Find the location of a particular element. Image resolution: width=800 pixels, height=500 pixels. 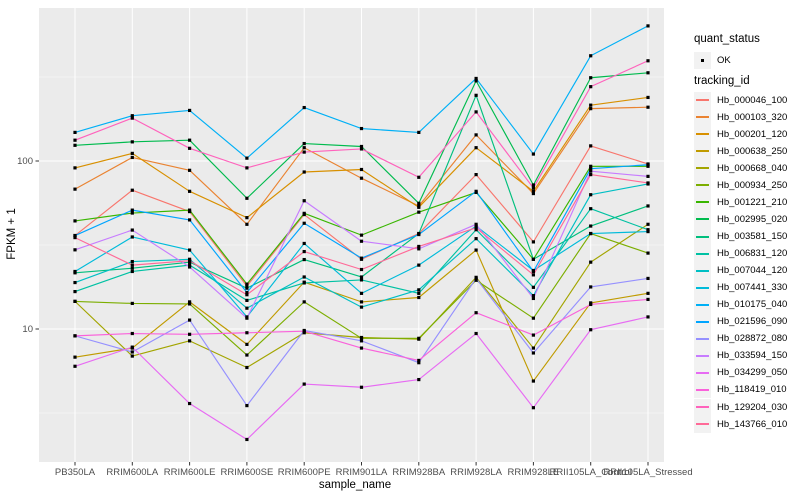

legend-item-label: Hb_010175_040 is located at coordinates (752, 305).